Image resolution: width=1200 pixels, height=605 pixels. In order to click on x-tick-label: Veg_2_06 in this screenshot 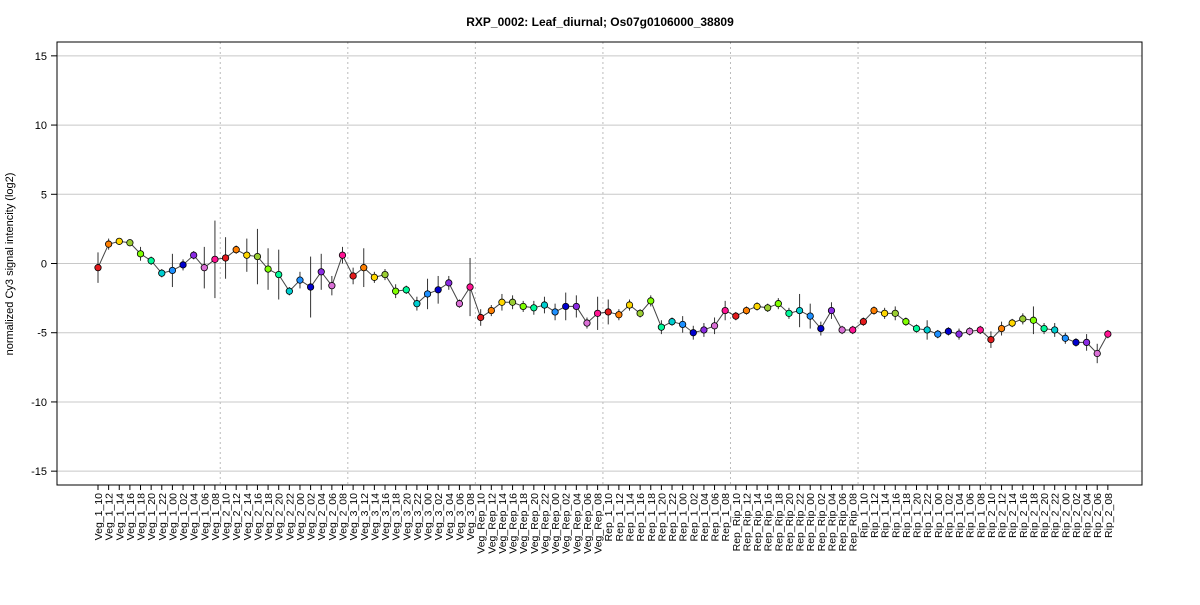, I will do `click(333, 516)`.